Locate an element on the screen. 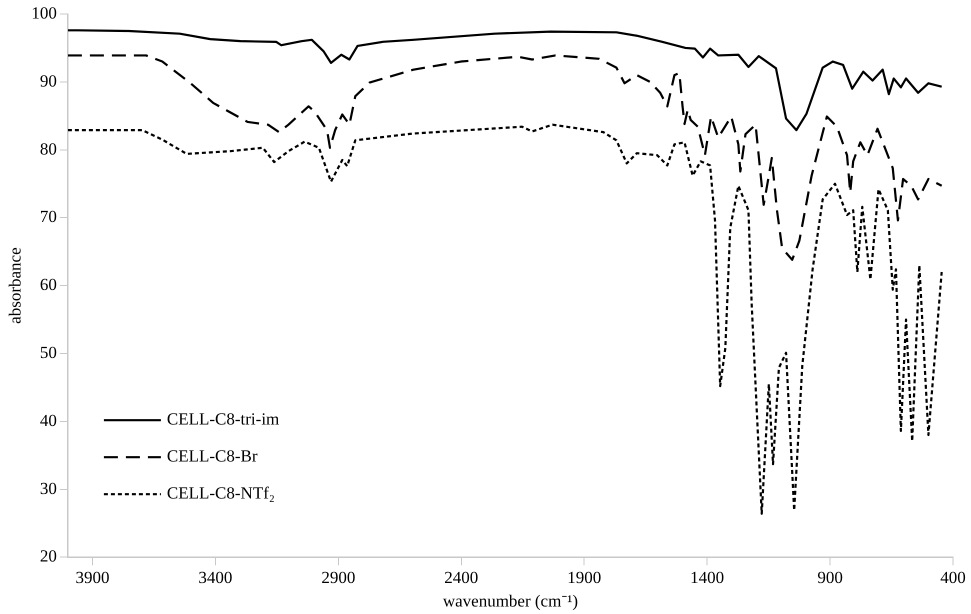 This screenshot has height=614, width=971. y-tick-label: 70 is located at coordinates (48, 216).